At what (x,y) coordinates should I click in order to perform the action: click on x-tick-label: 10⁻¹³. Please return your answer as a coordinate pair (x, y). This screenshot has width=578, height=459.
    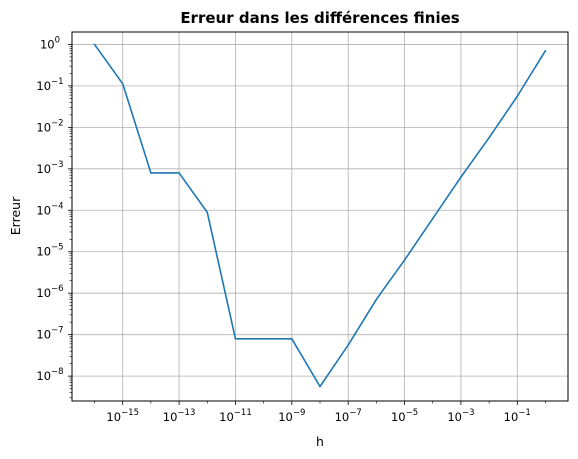
    Looking at the image, I should click on (179, 416).